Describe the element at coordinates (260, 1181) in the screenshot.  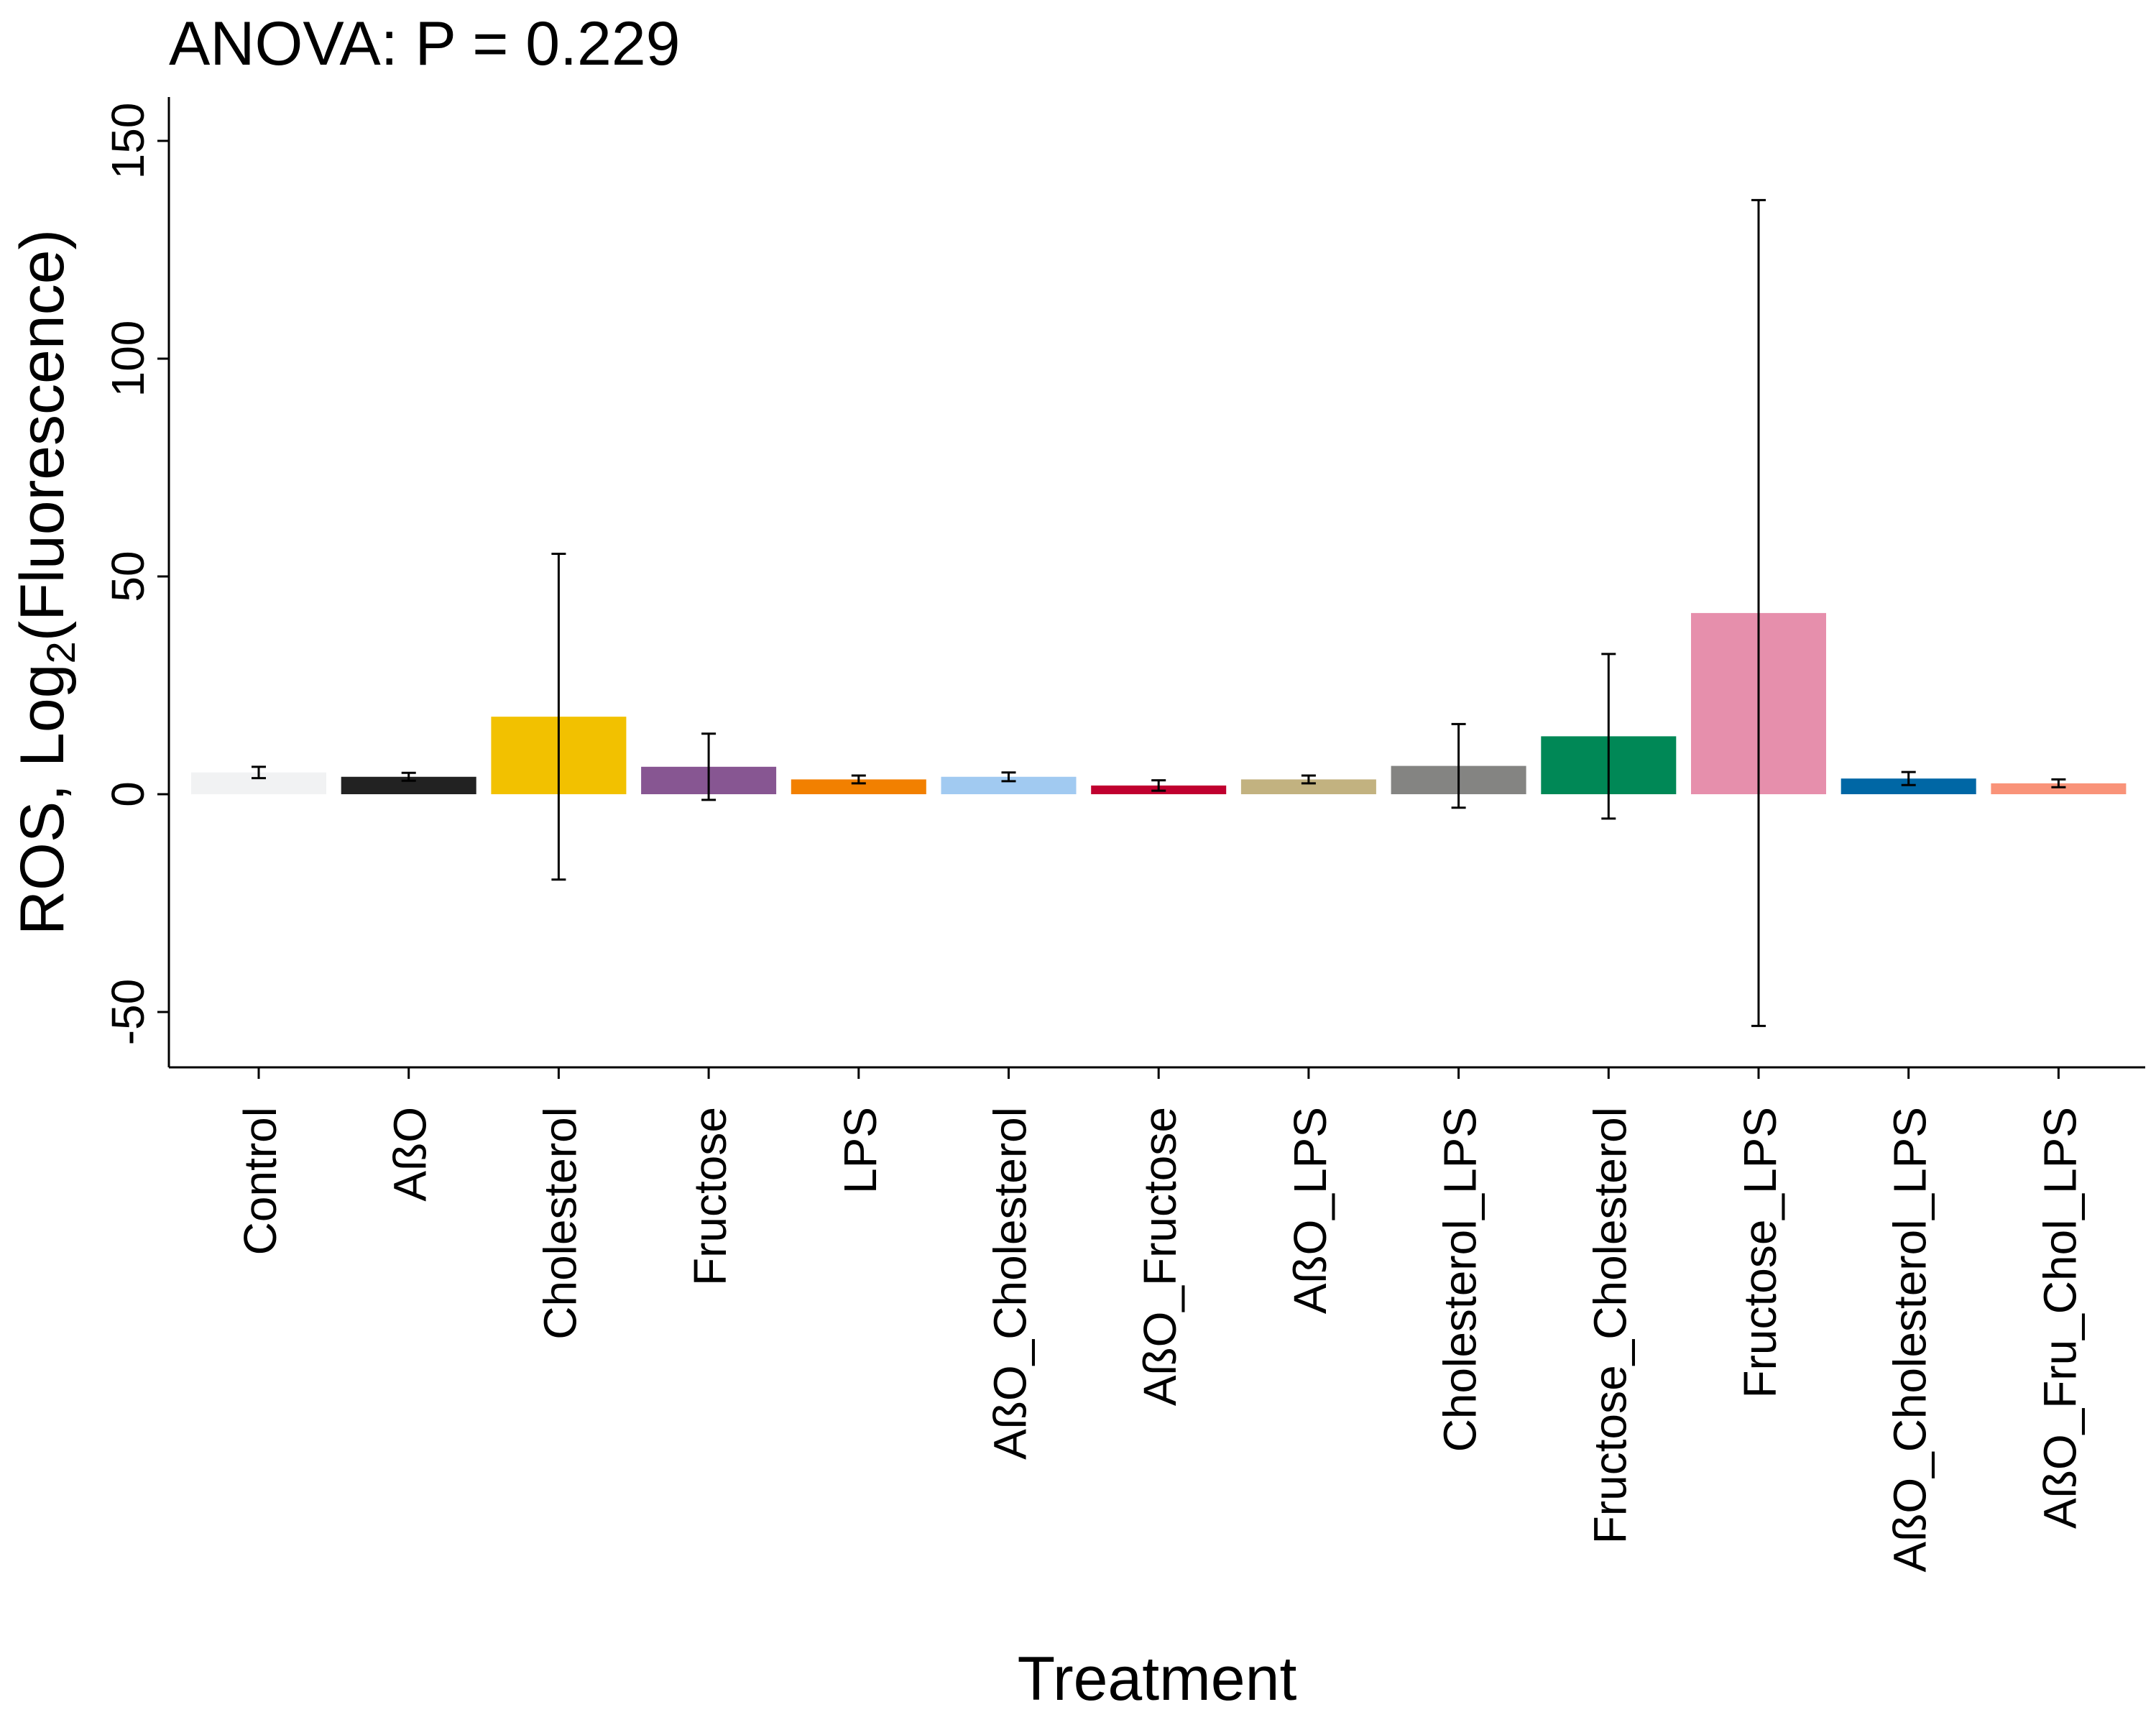
I see `x-tick-label: Control` at that location.